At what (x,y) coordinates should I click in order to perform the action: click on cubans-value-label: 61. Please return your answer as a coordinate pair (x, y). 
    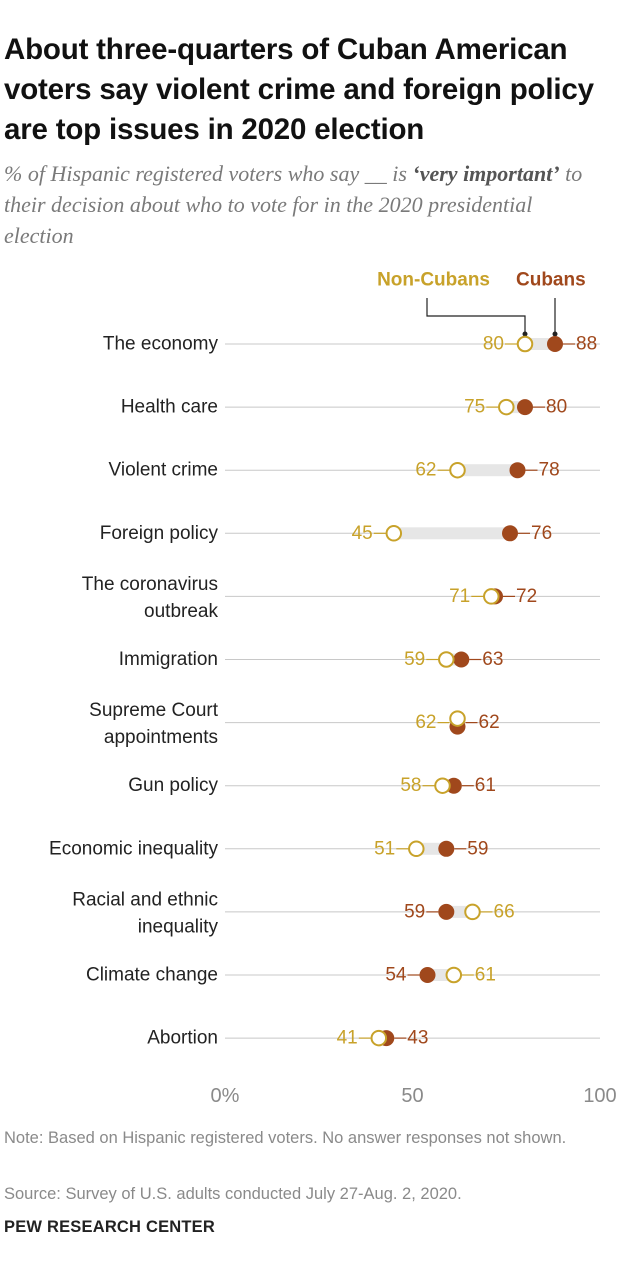
    Looking at the image, I should click on (485, 785).